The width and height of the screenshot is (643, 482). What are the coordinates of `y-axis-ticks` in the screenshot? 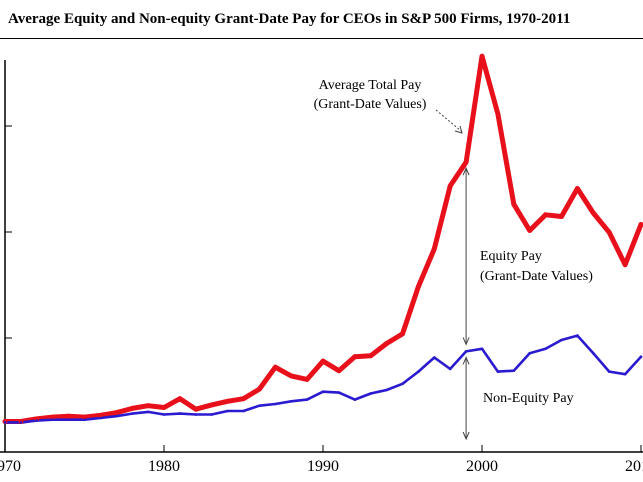 It's located at (8, 232).